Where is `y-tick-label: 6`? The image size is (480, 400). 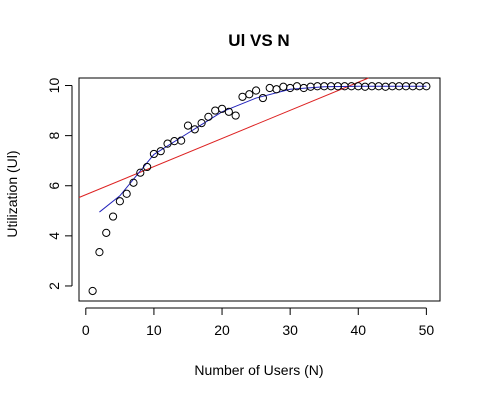 y-tick-label: 6 is located at coordinates (54, 186).